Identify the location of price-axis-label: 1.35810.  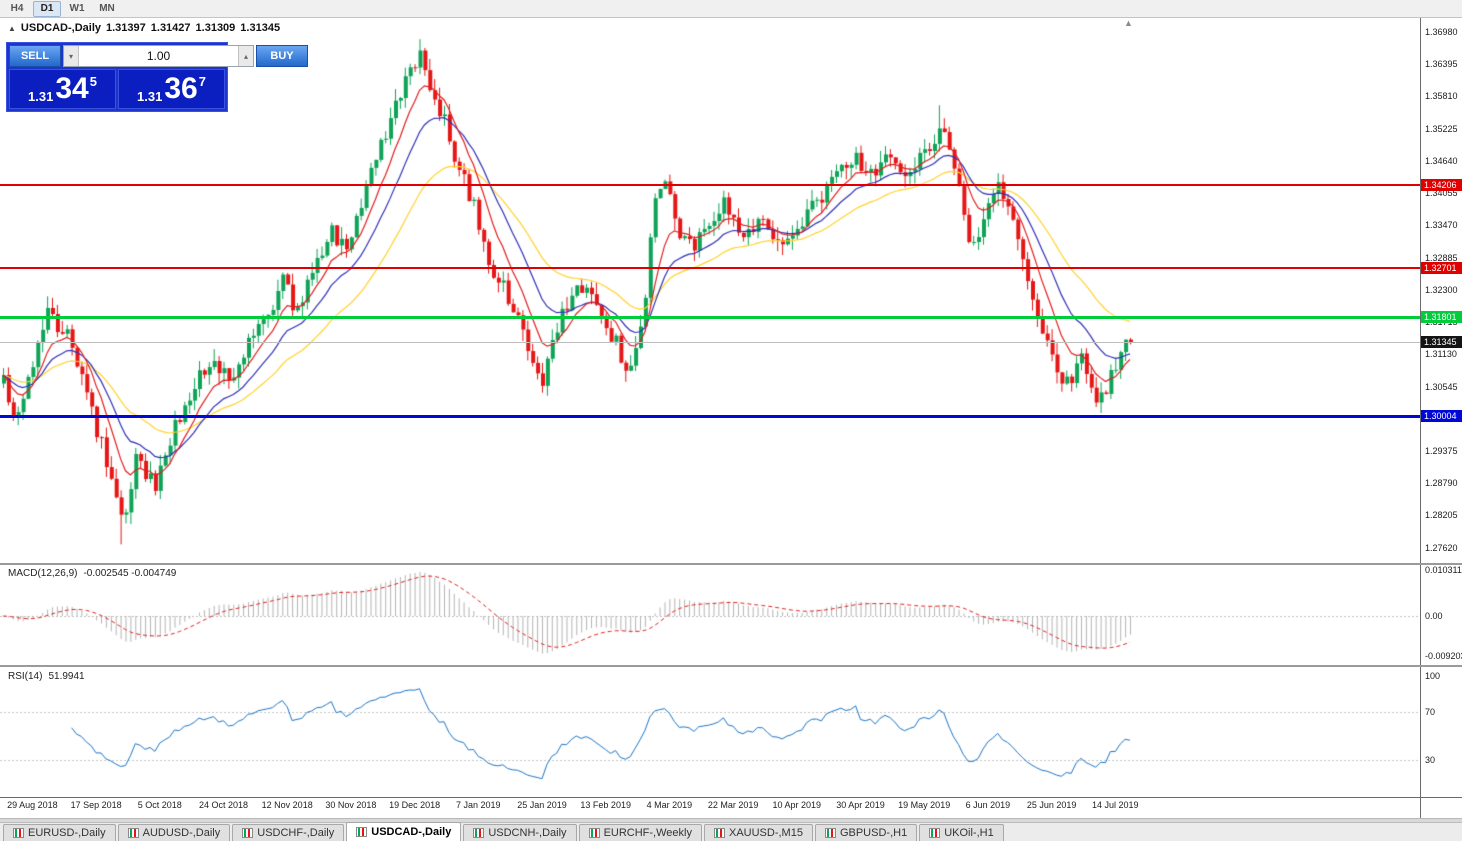
(1441, 96).